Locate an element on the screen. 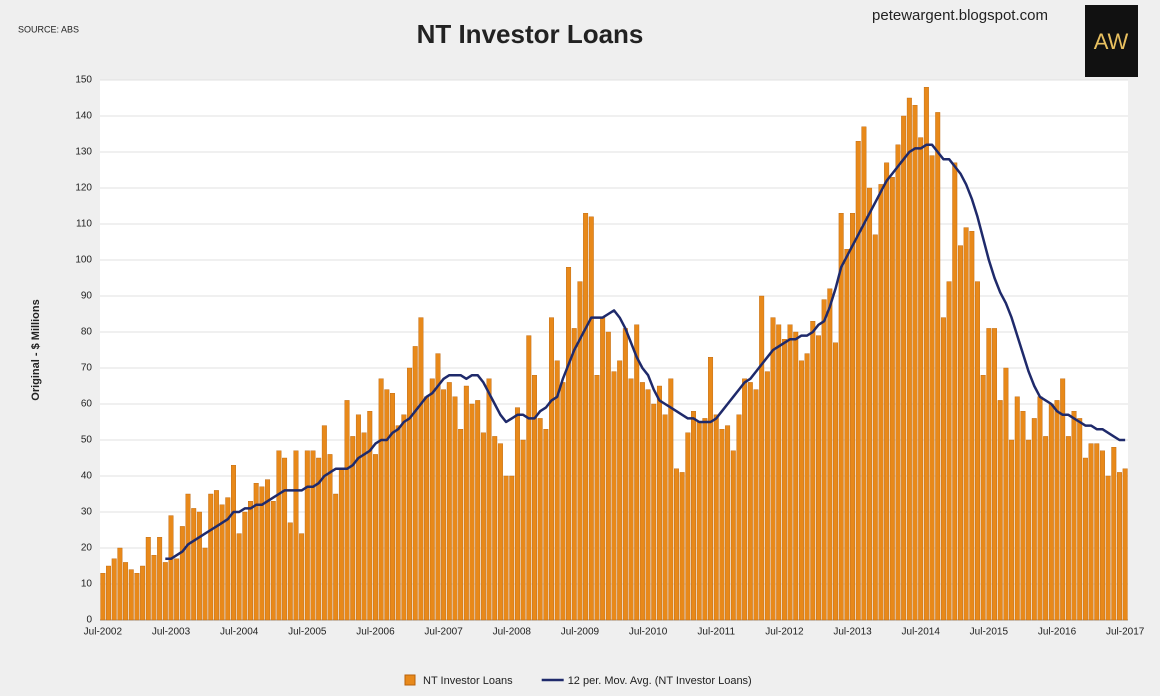 Image resolution: width=1160 pixels, height=696 pixels. y-tick-label: 80 is located at coordinates (87, 332).